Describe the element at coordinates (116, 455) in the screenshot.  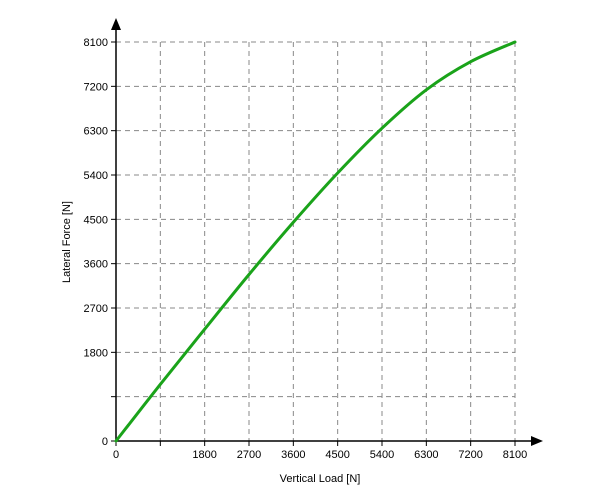
I see `x-tick-label: 0` at that location.